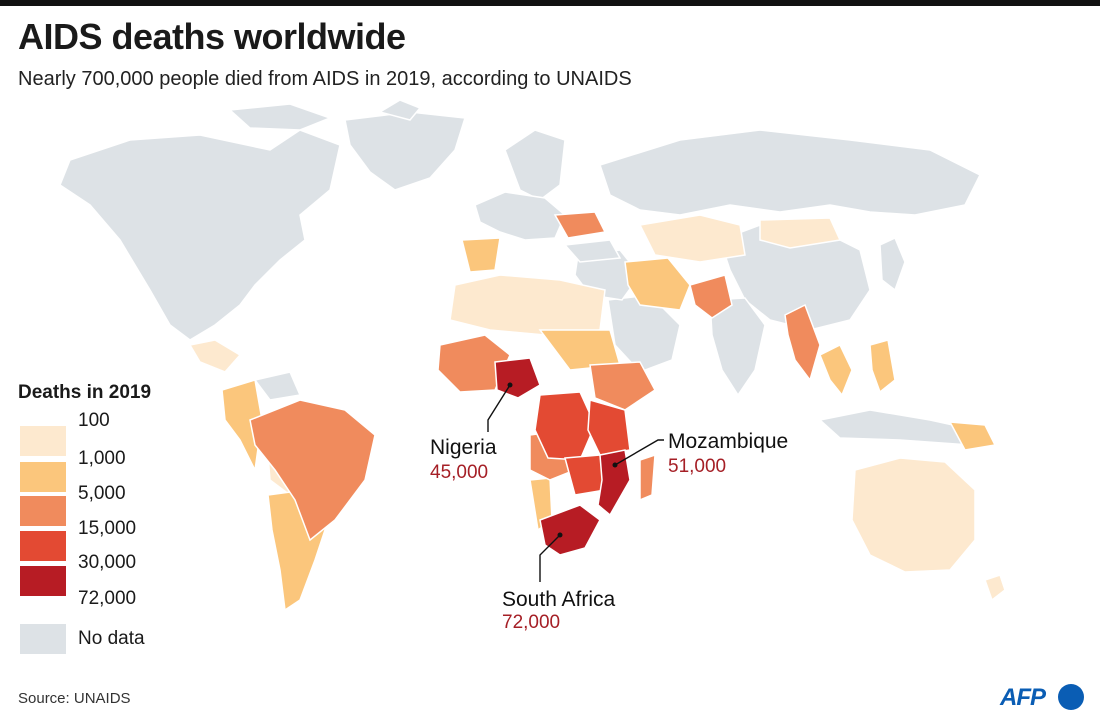  I want to click on callout-lines, so click(575, 483).